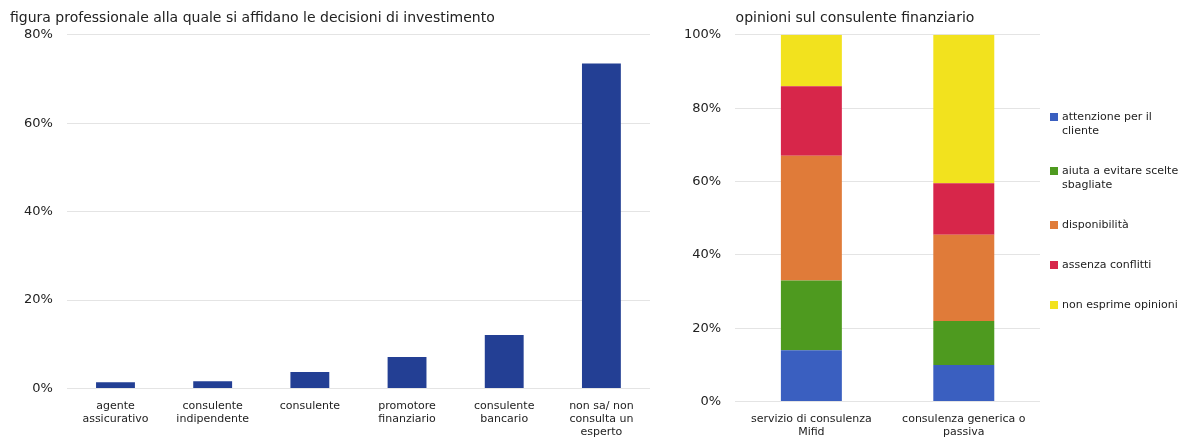 The height and width of the screenshot is (446, 1190). What do you see at coordinates (1107, 124) in the screenshot?
I see `legend-label: attenzione per il cliente` at bounding box center [1107, 124].